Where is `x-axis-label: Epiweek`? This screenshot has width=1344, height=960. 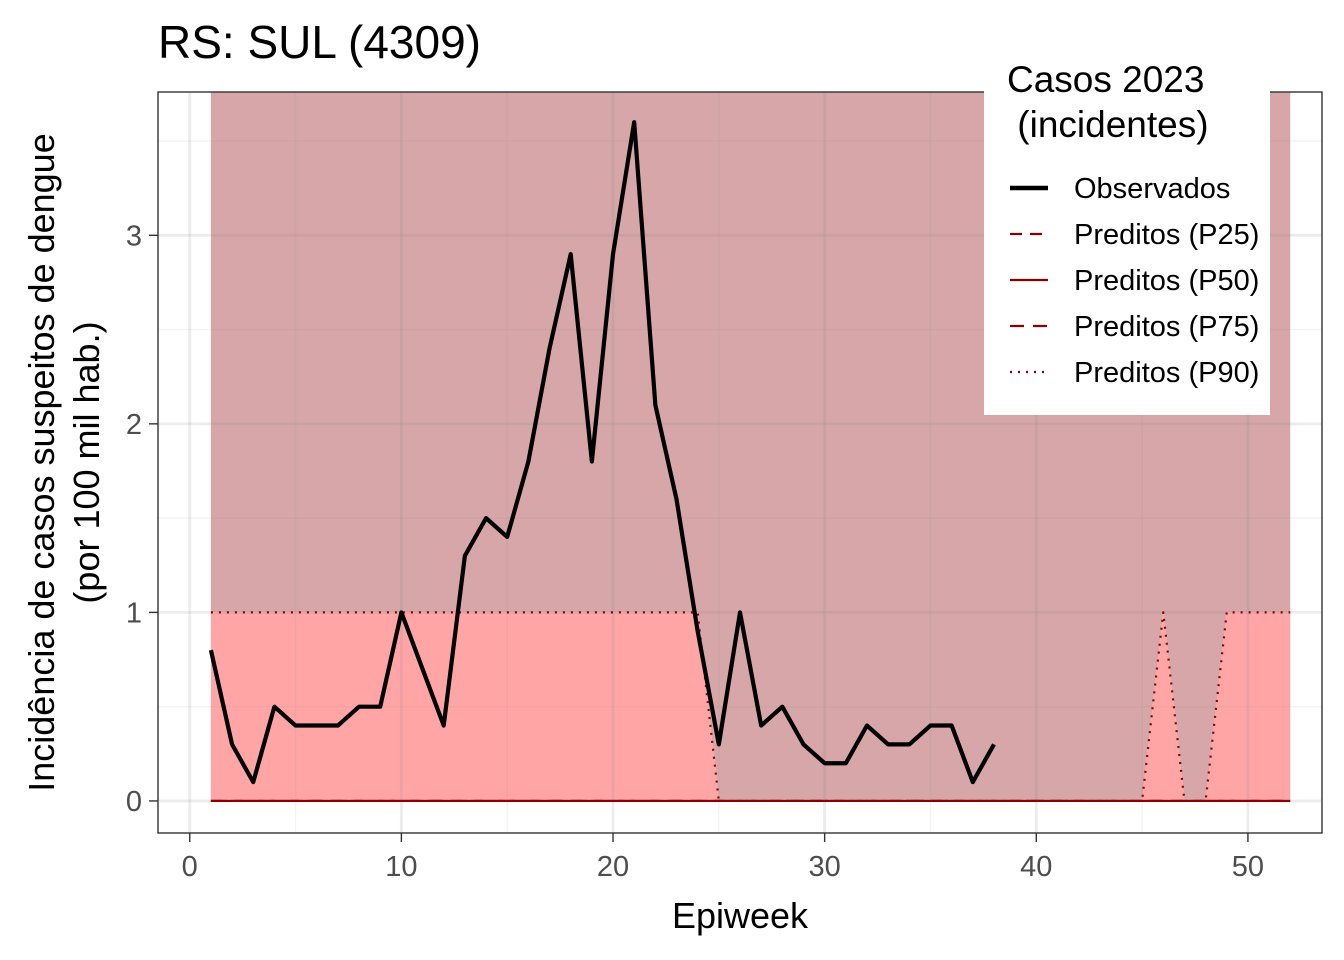
x-axis-label: Epiweek is located at coordinates (740, 915).